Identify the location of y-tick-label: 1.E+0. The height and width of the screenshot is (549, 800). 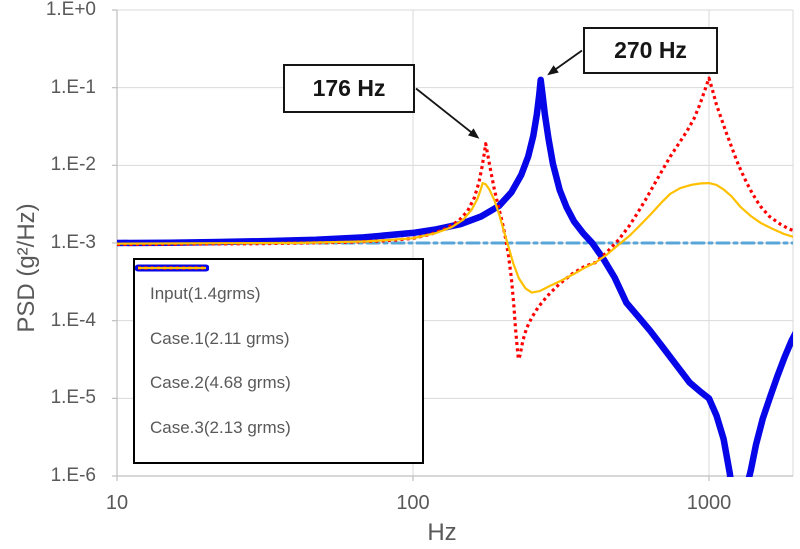
(70, 10).